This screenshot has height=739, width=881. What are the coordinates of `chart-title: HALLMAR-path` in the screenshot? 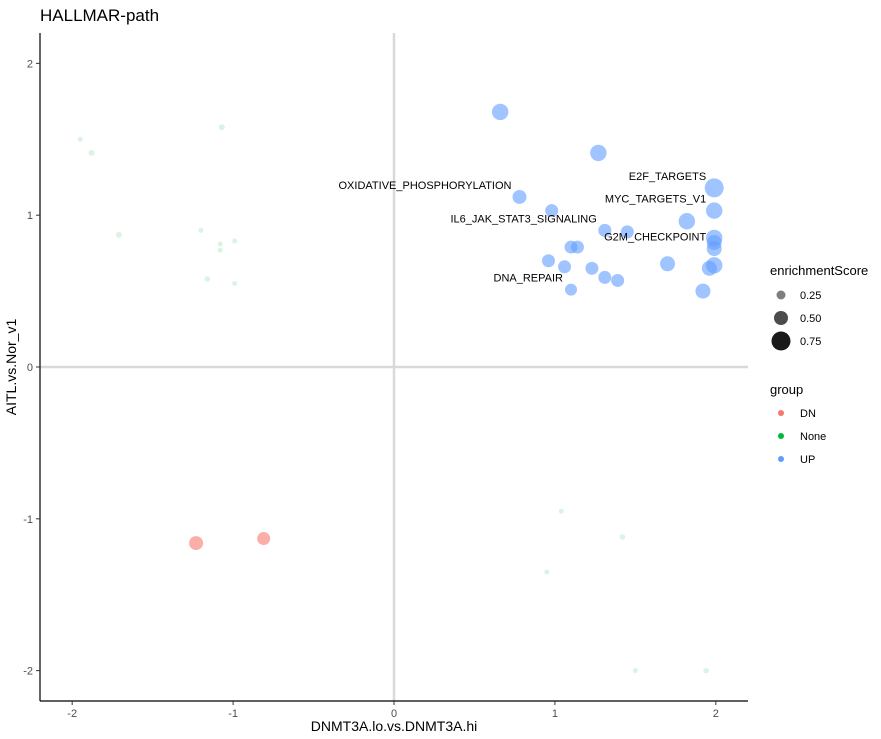 It's located at (99, 15).